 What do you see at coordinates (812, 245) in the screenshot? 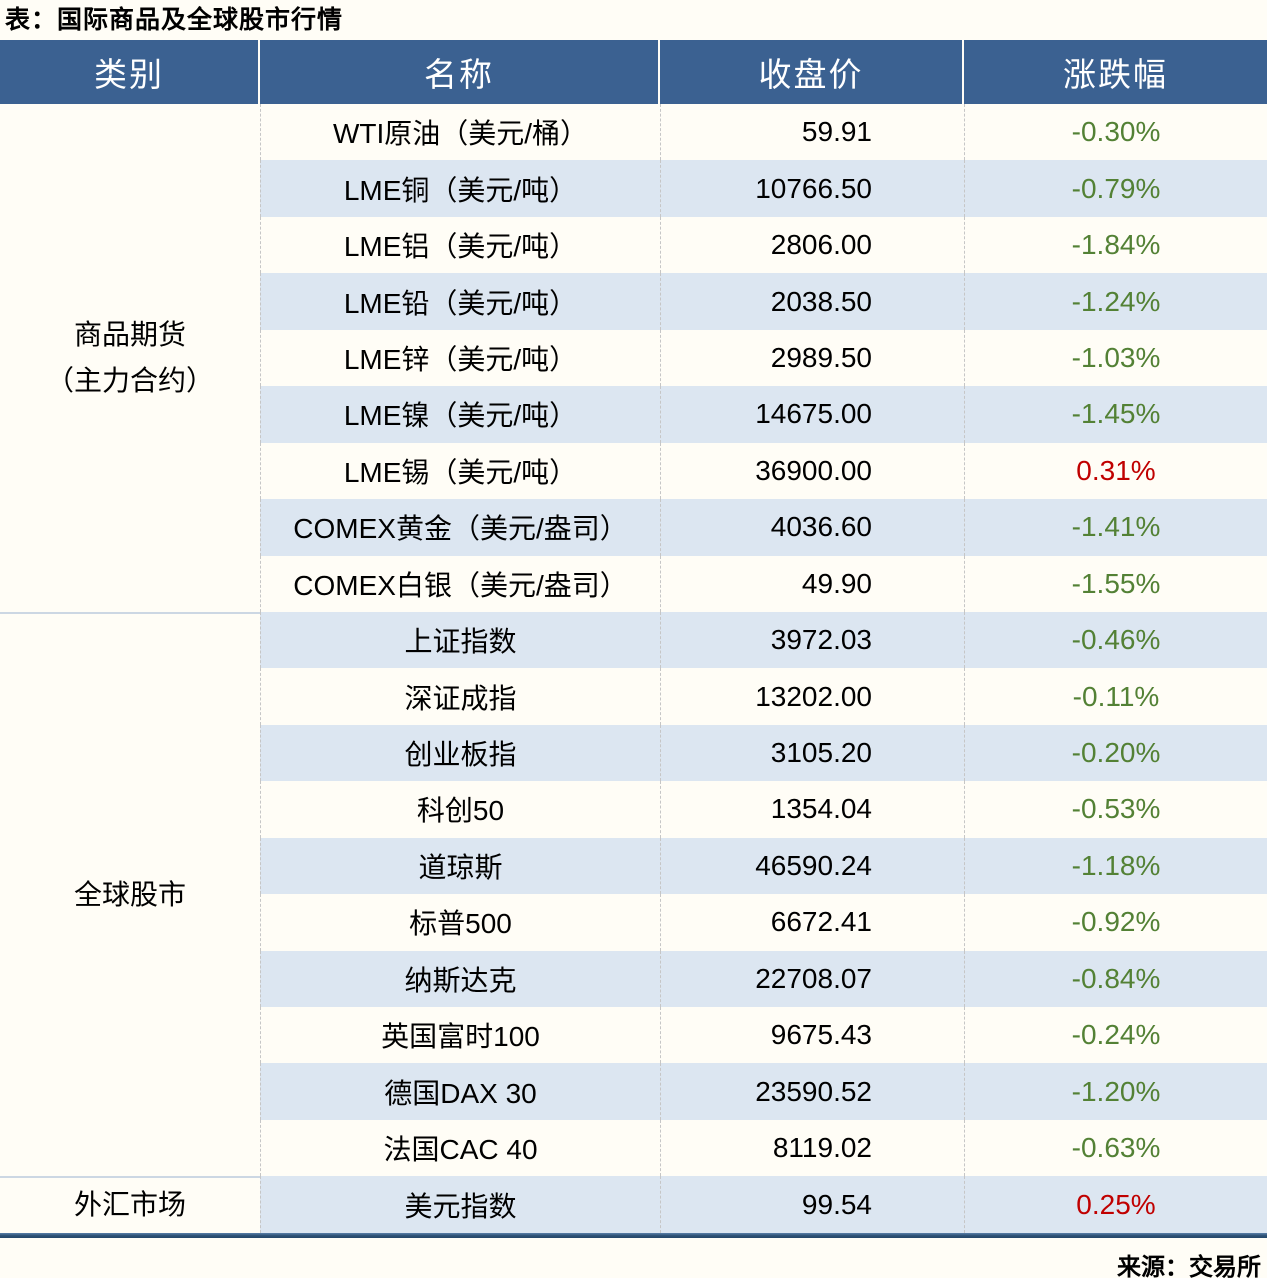
I see `close-cell: 2806.00` at bounding box center [812, 245].